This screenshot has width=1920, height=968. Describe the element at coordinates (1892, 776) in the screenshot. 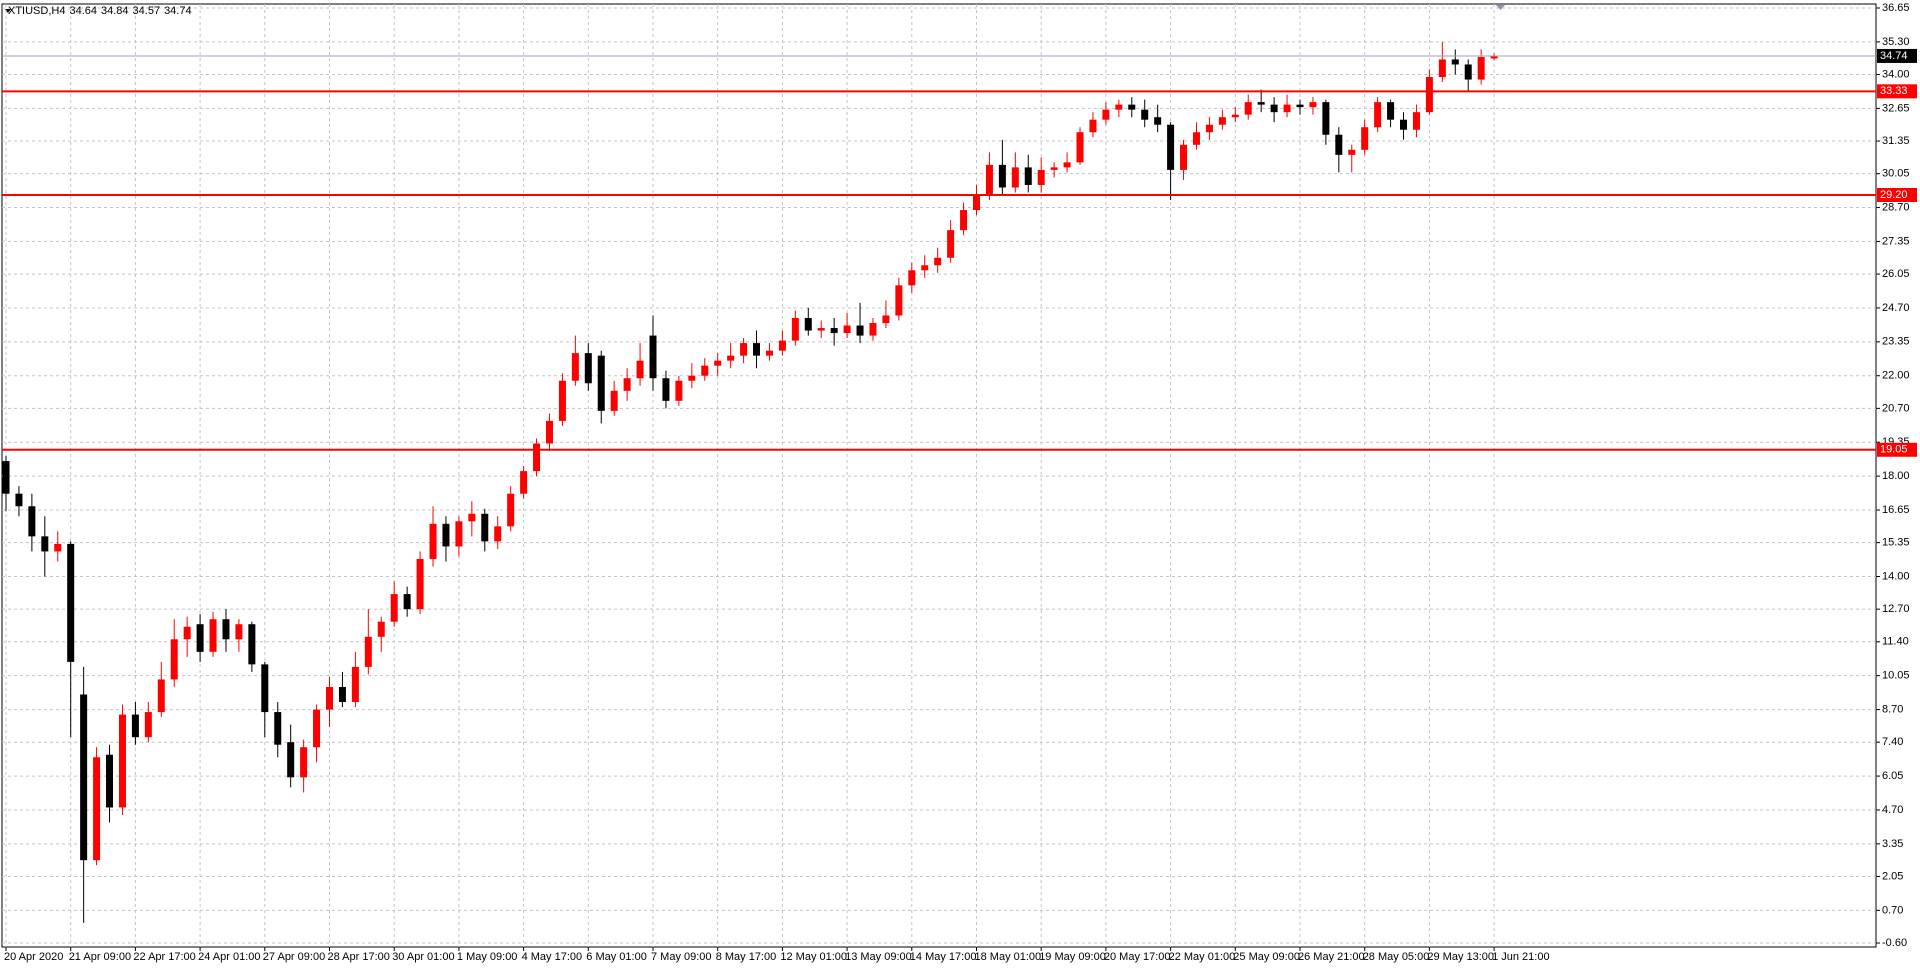

I see `y-tick-label: 6.05` at that location.